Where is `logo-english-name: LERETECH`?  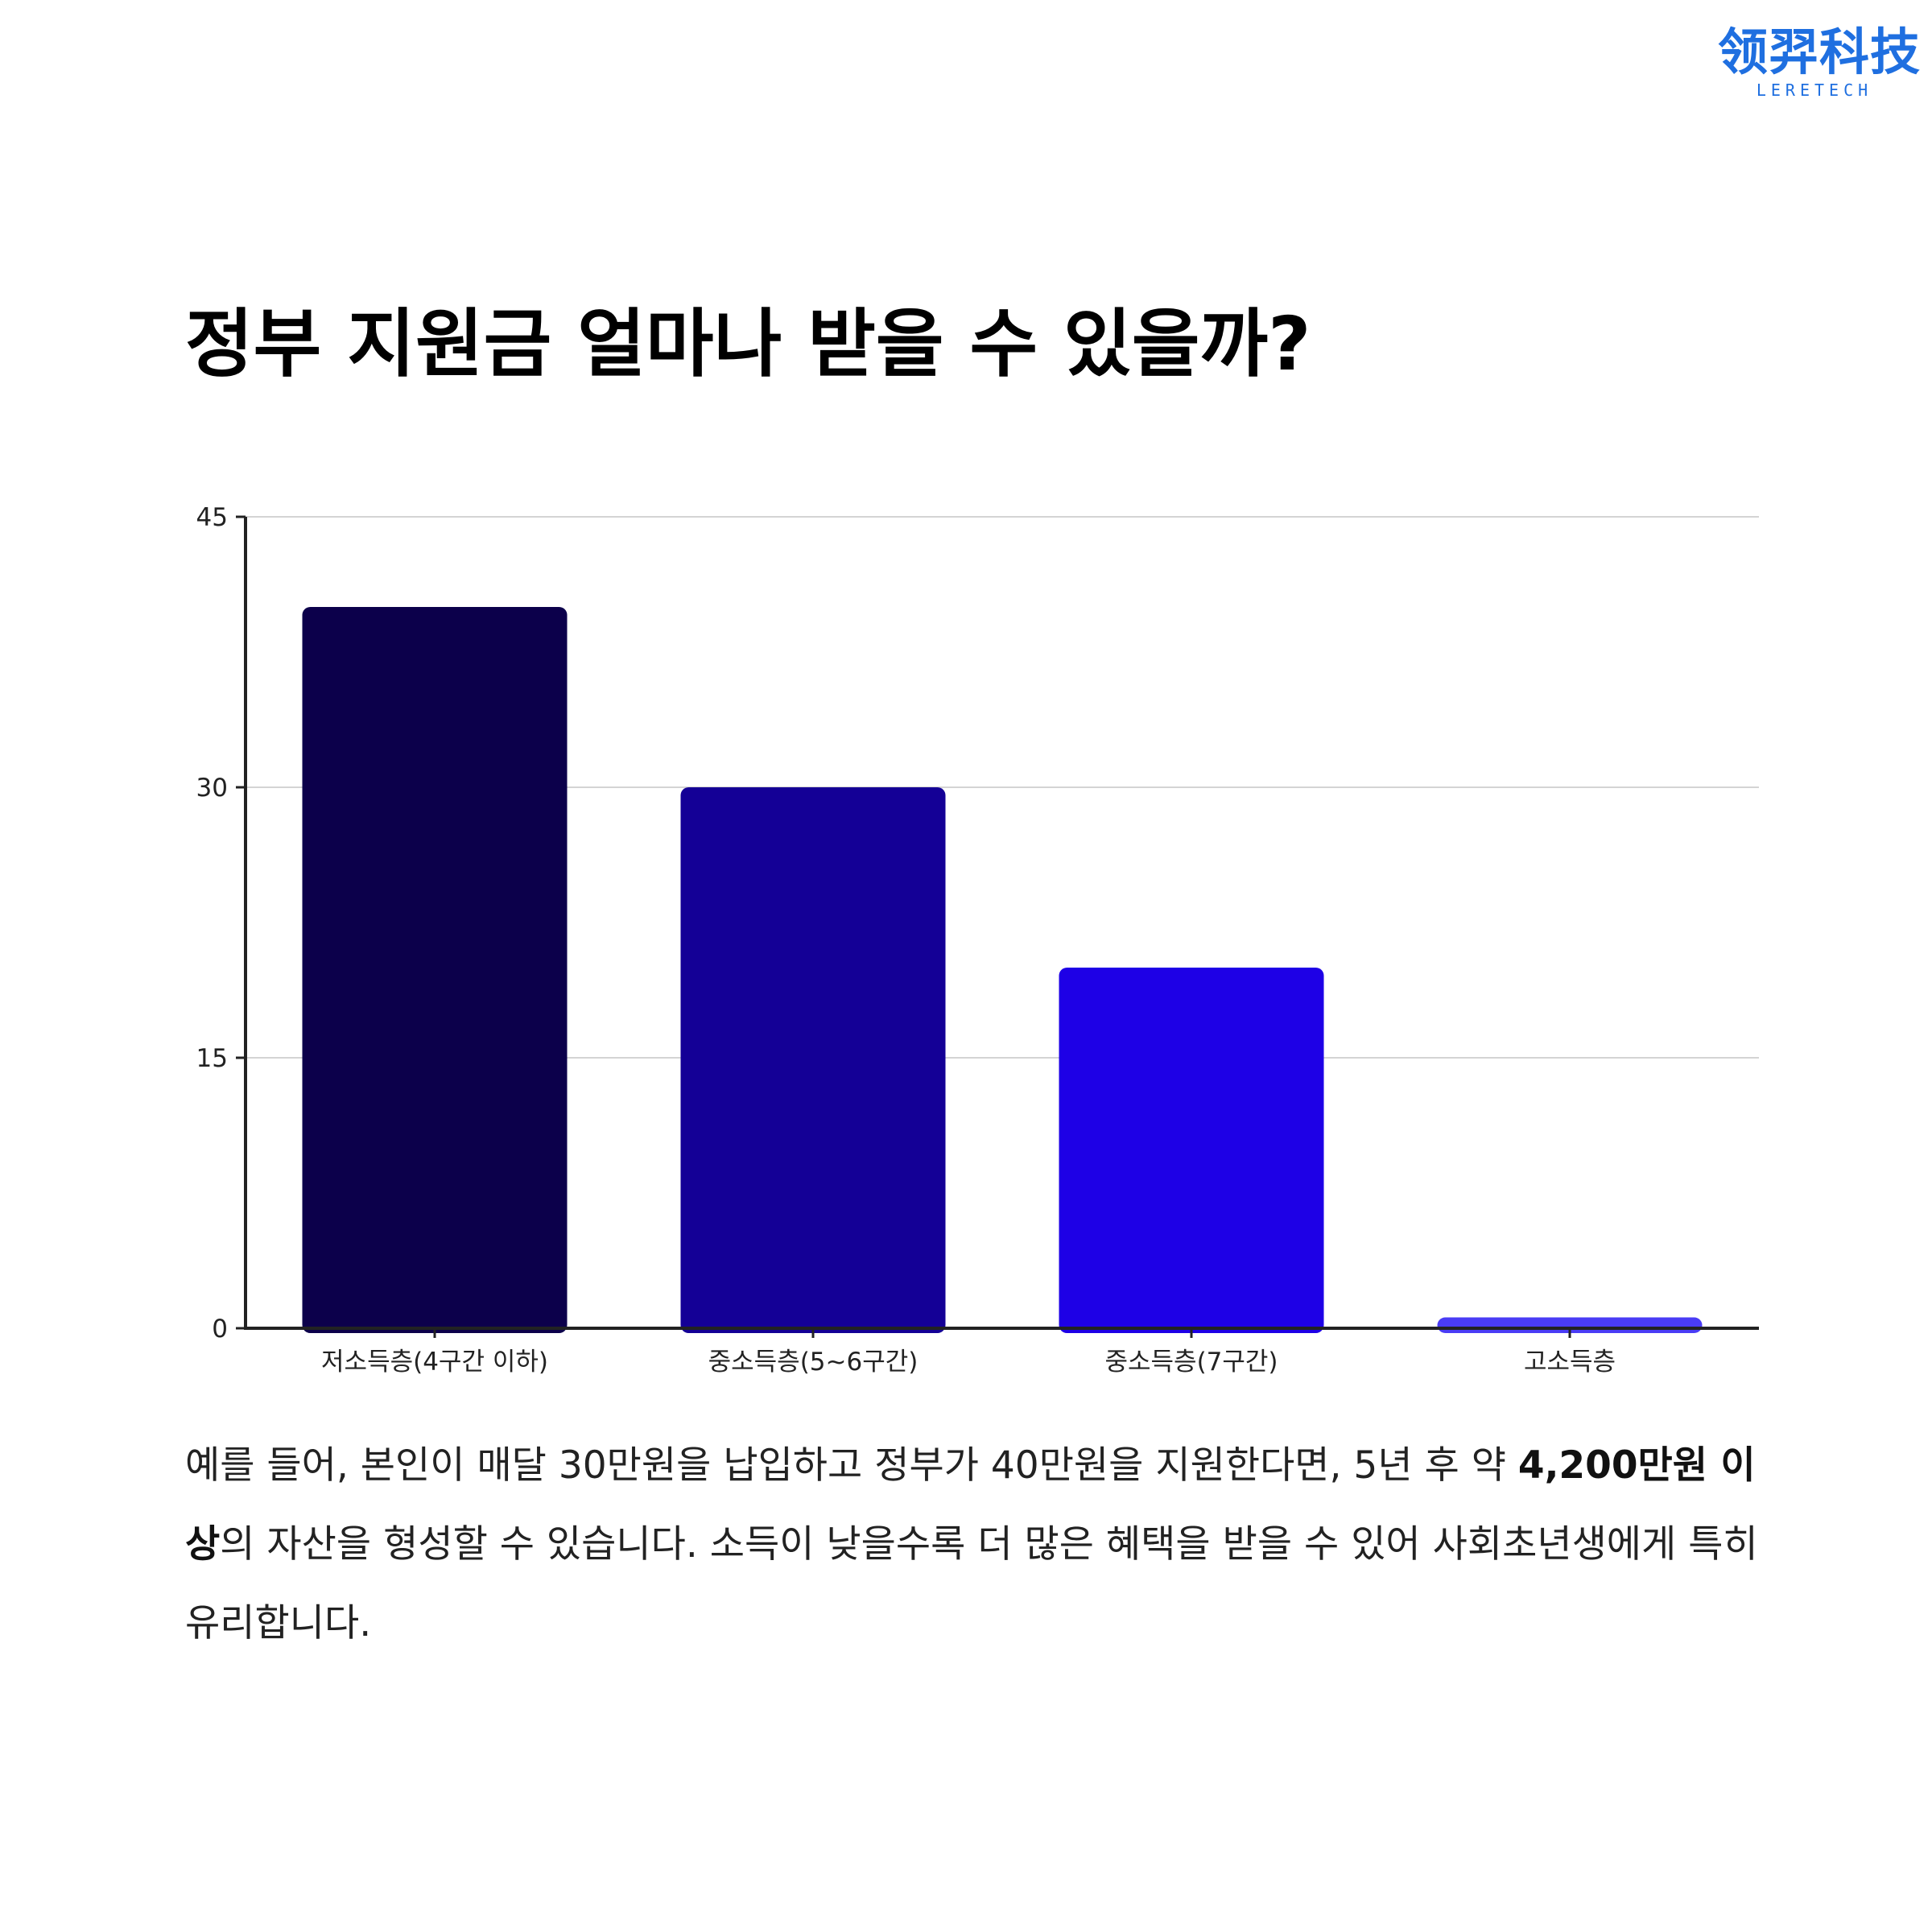
logo-english-name: LERETECH is located at coordinates (1814, 90).